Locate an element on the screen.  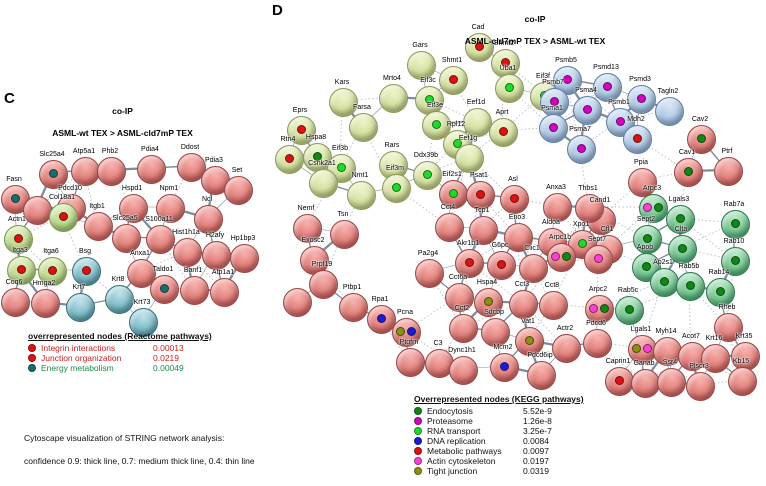
node-label: Coq6 is located at coordinates (14, 282).